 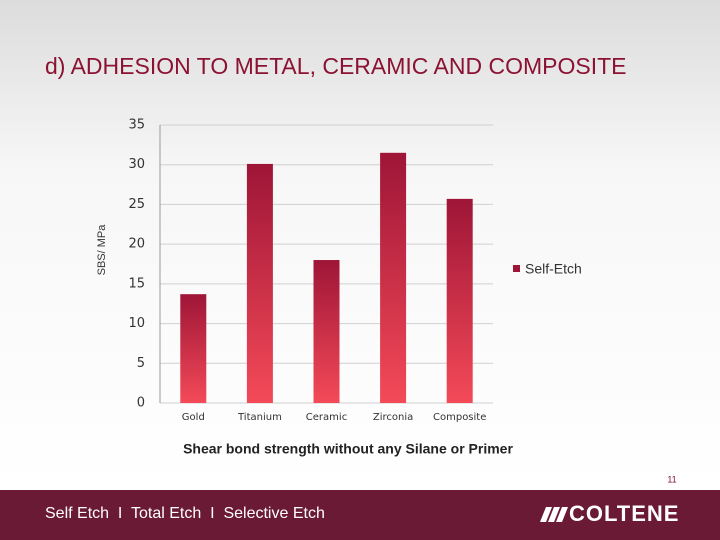 What do you see at coordinates (393, 417) in the screenshot?
I see `x-tick-label: Zirconia` at bounding box center [393, 417].